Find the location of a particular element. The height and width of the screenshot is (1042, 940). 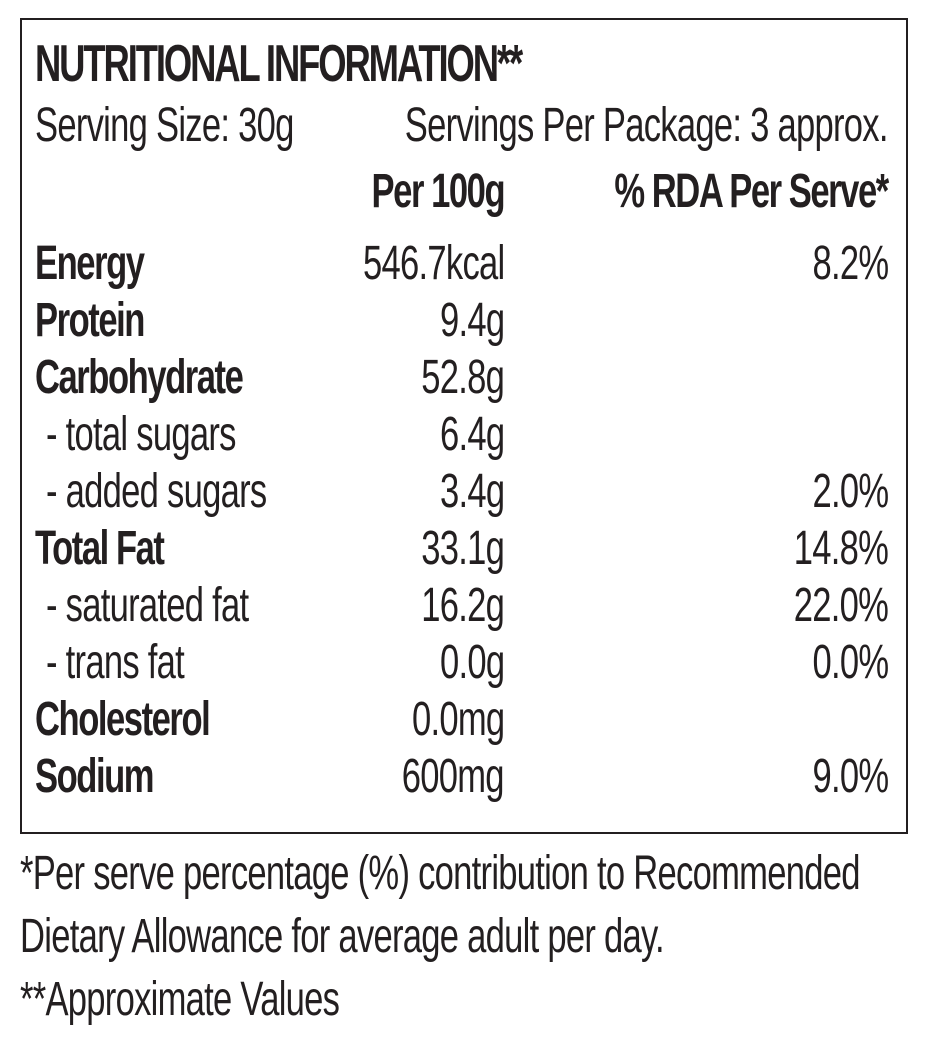

nutrient-name: Carbohydrate is located at coordinates (139, 377).